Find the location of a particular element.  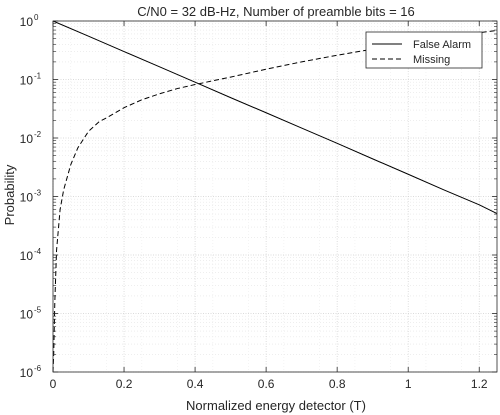

y-tick-exponent: -6 is located at coordinates (38, 368).